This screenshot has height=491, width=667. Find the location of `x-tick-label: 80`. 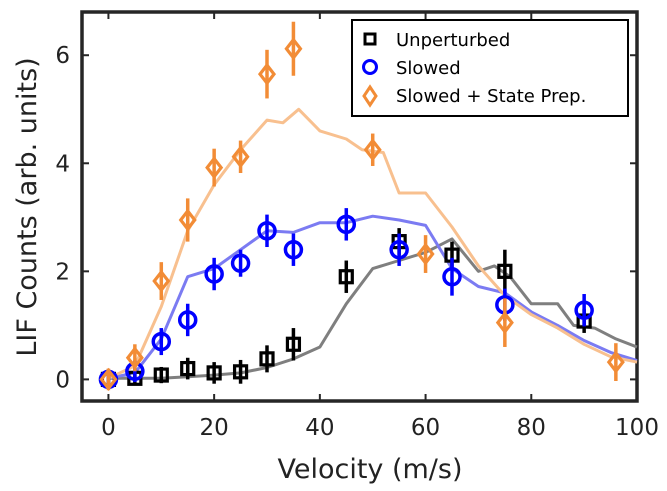

x-tick-label: 80 is located at coordinates (531, 428).